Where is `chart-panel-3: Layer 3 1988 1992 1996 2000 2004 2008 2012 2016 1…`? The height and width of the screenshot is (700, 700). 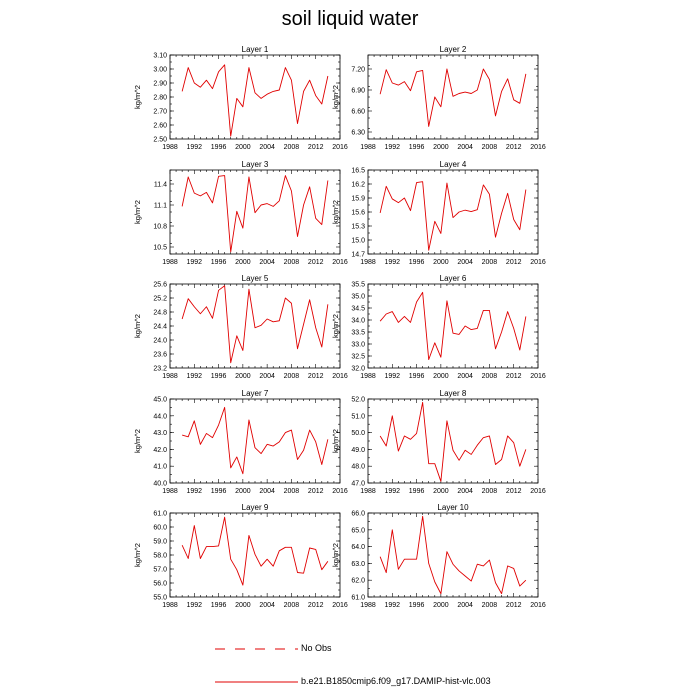 chart-panel-3: Layer 3 1988 1992 1996 2000 2004 2008 2012 2016 1… is located at coordinates (240, 213).